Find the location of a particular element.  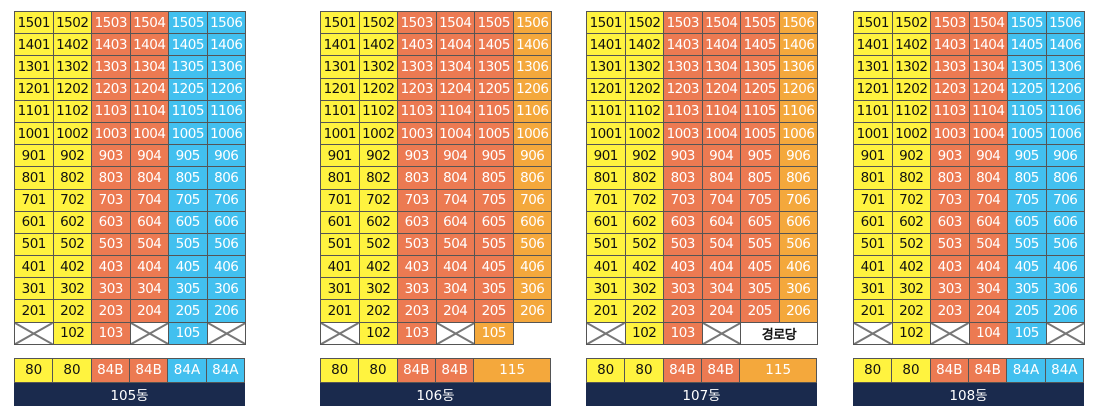

unit-cell: 1006 is located at coordinates (1065, 134).